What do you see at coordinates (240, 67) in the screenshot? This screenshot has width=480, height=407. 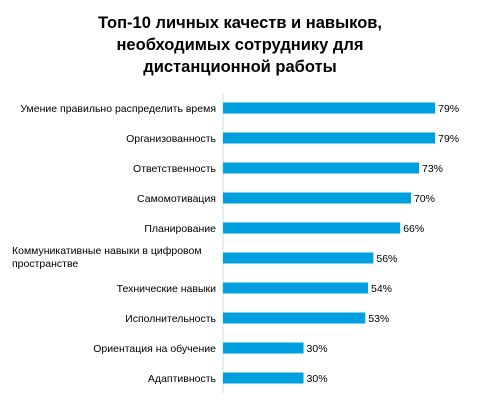 I see `chart-title-line-3: дистанционной работы` at bounding box center [240, 67].